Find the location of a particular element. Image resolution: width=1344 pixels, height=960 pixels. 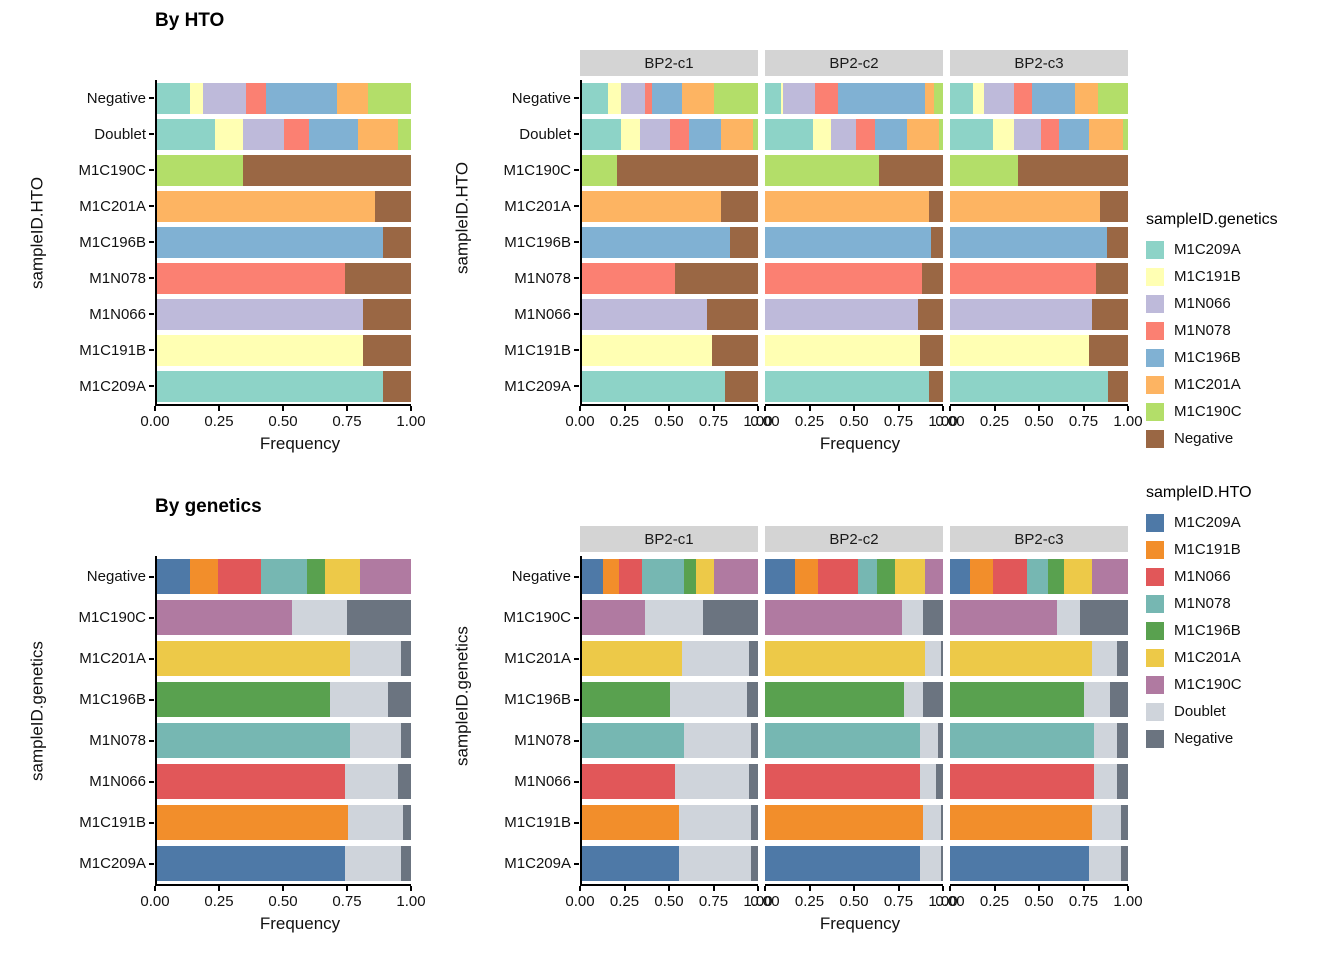

legend-label: M1C209A is located at coordinates (1207, 249).